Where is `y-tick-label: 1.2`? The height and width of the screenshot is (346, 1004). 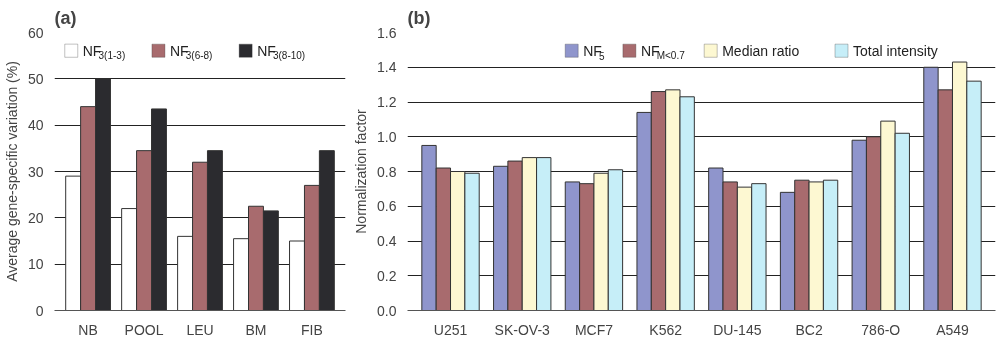
y-tick-label: 1.2 is located at coordinates (387, 102).